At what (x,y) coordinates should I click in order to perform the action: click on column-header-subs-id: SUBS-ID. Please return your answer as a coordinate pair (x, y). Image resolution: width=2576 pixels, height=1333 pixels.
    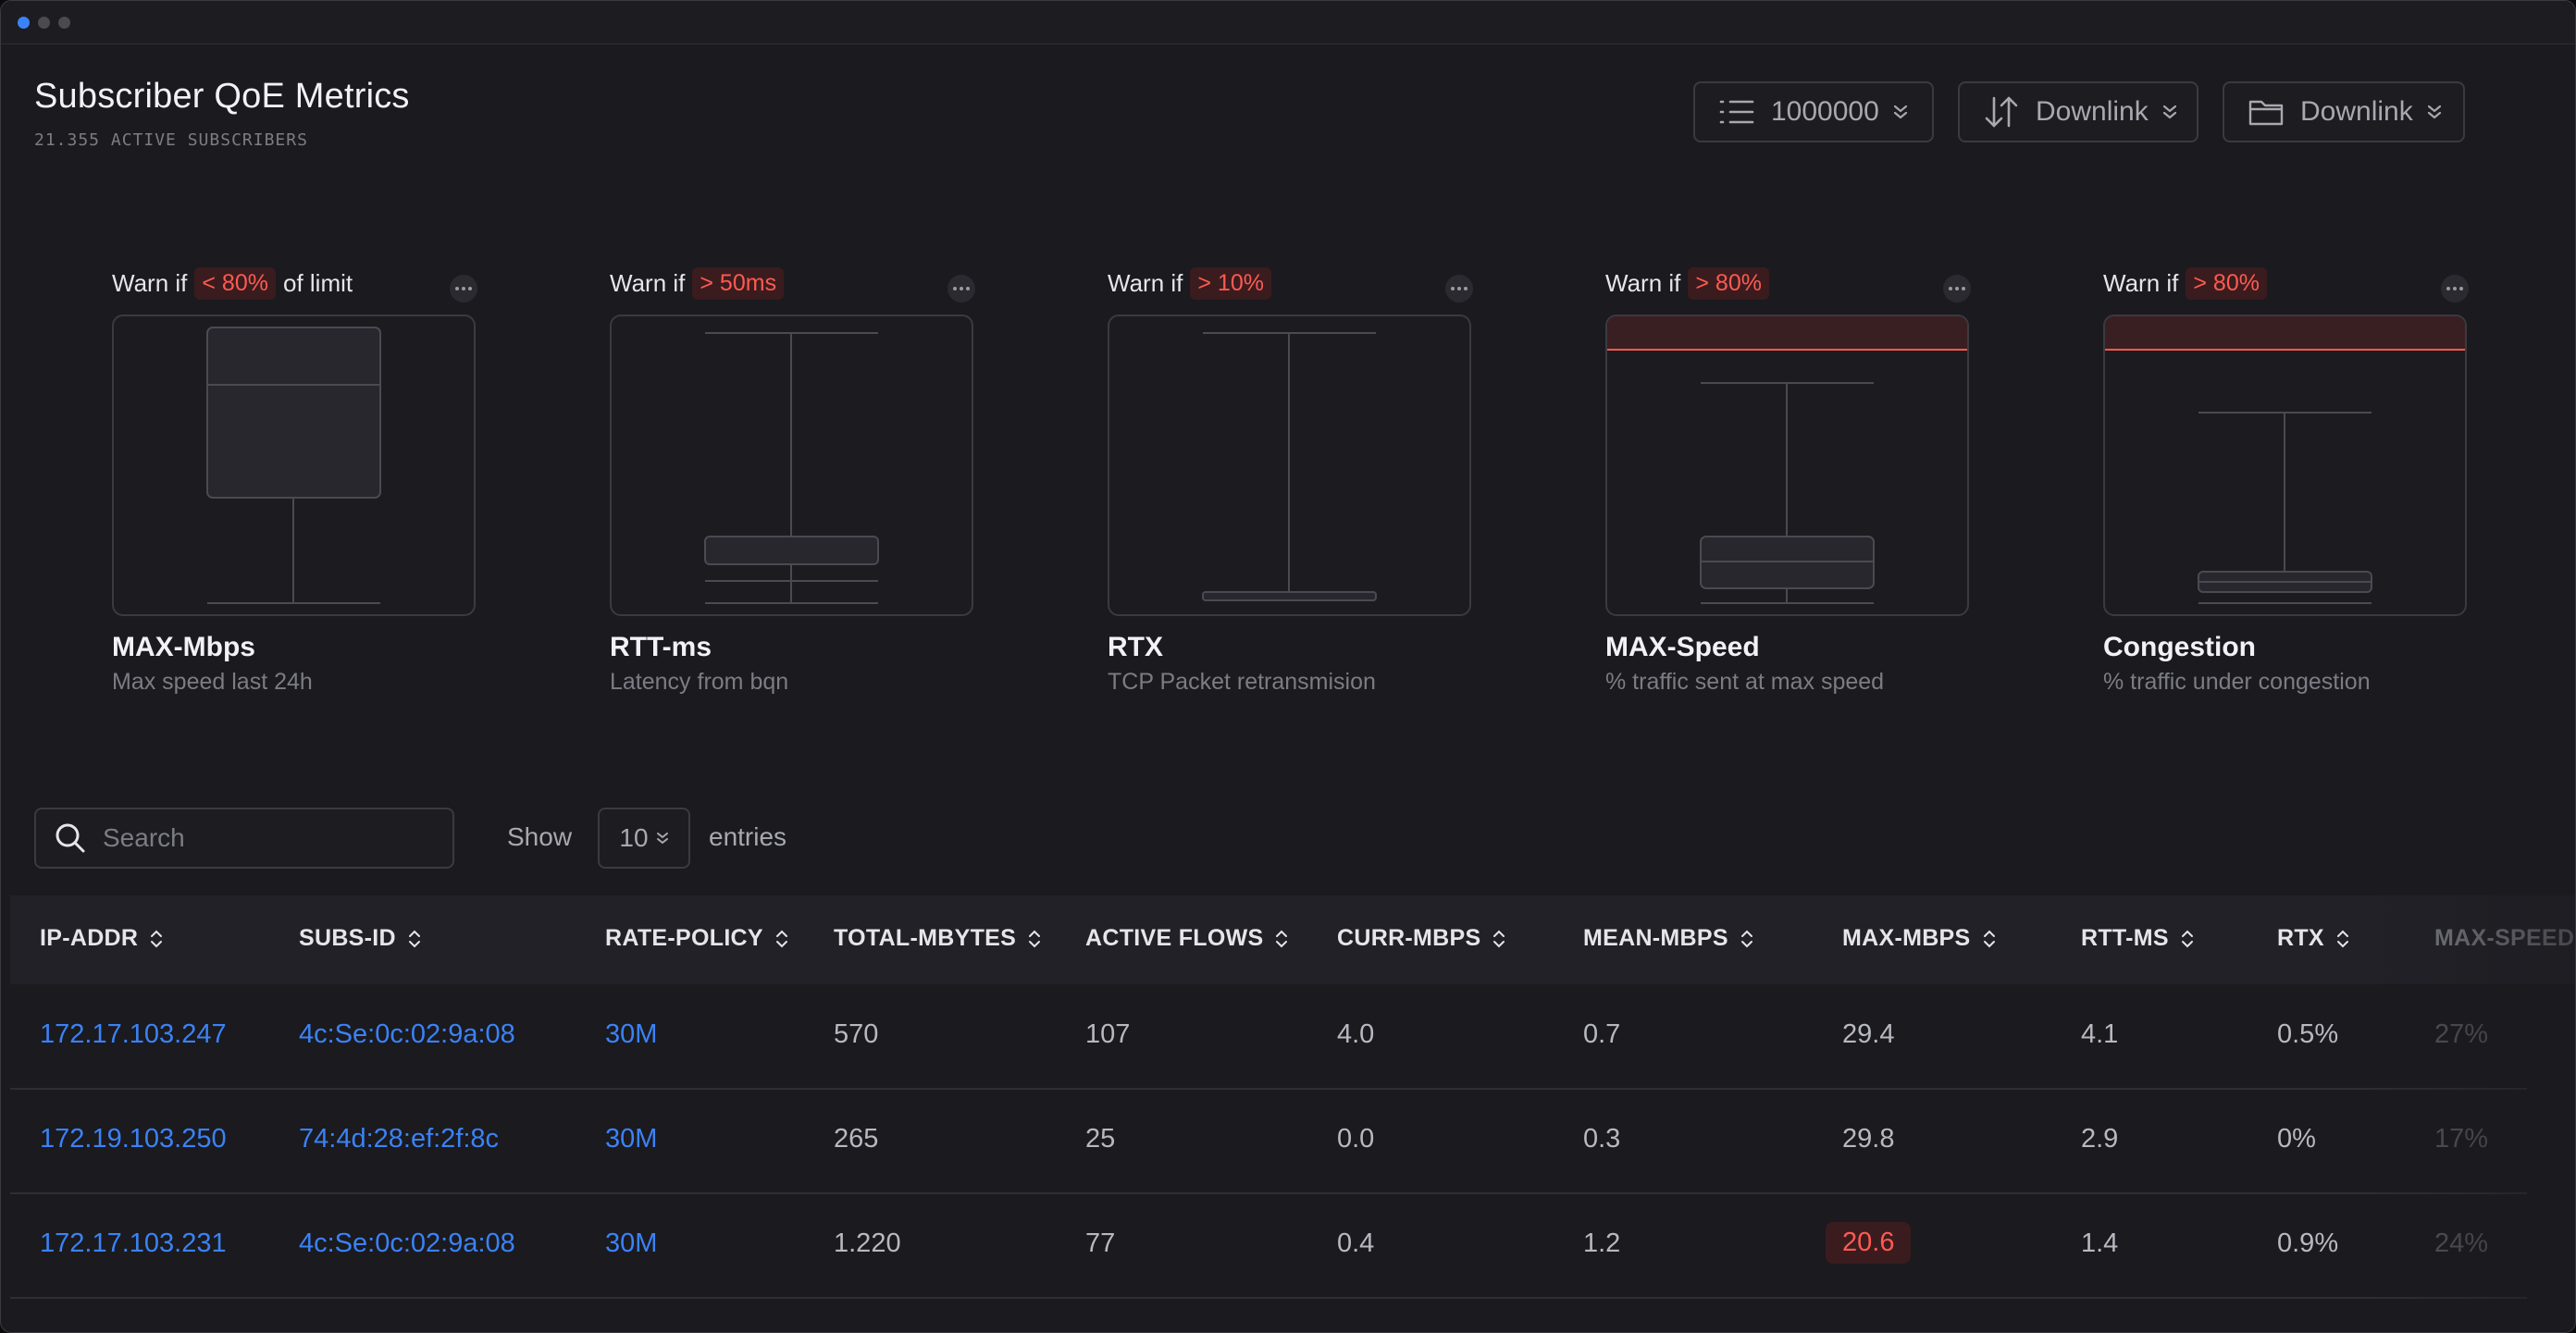
    Looking at the image, I should click on (361, 938).